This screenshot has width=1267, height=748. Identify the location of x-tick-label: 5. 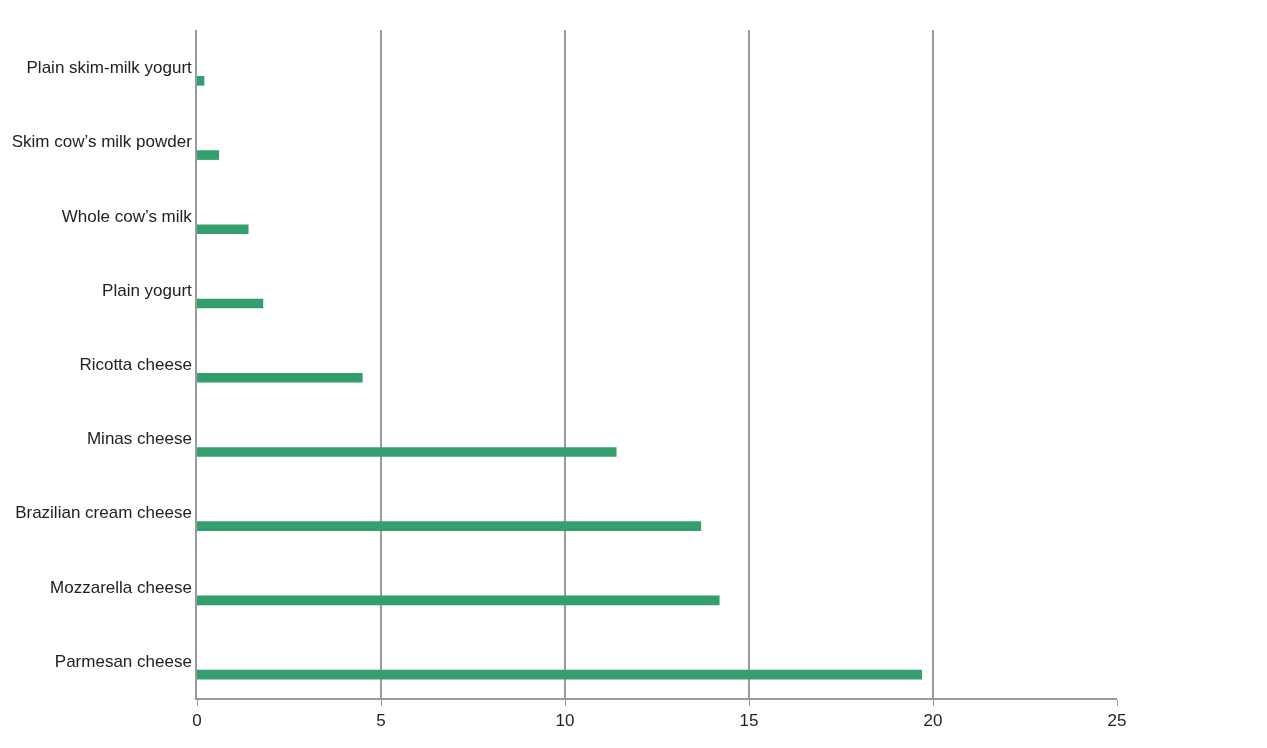
(381, 721).